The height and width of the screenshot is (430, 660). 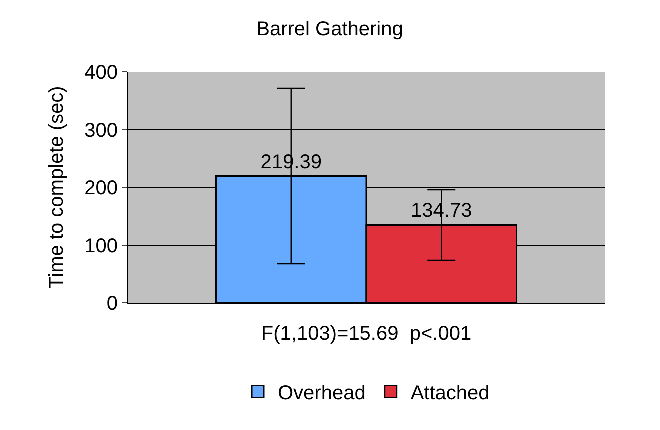 I want to click on chart-title: Barrel Gathering, so click(x=330, y=29).